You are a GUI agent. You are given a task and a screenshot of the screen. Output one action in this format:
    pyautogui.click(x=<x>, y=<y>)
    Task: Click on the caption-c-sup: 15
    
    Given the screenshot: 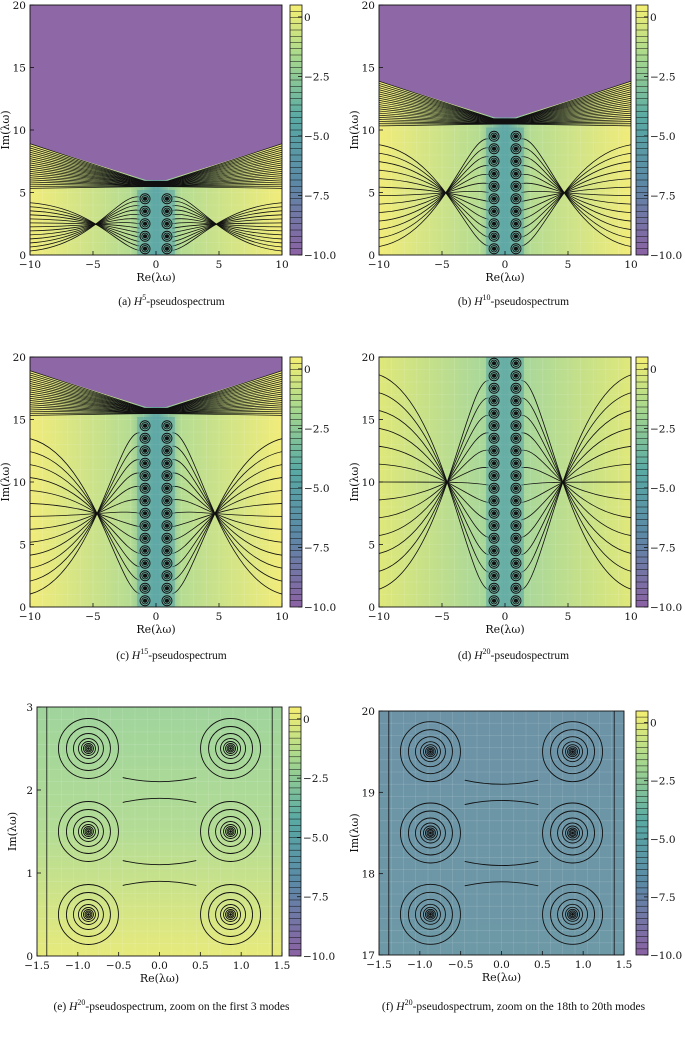 What is the action you would take?
    pyautogui.click(x=144, y=651)
    